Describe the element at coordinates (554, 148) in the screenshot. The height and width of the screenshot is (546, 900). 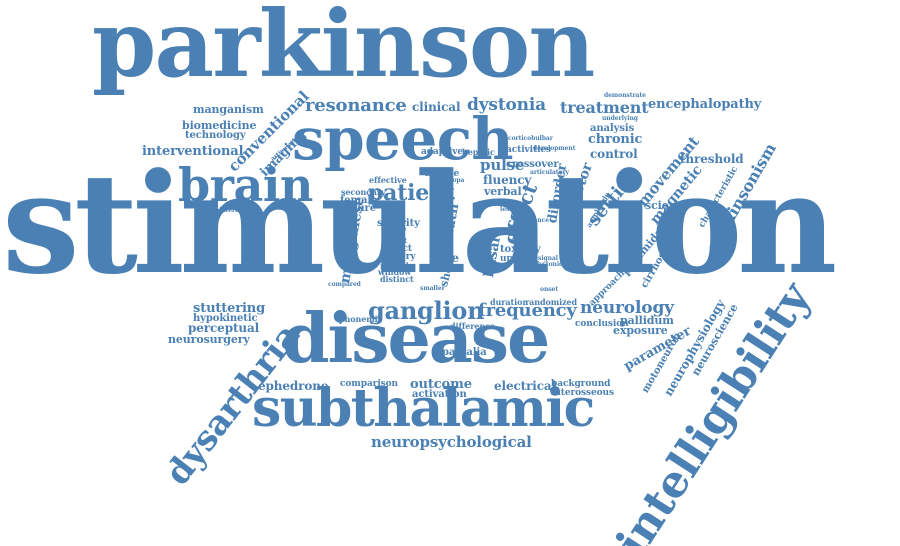
I see `word-development: development` at that location.